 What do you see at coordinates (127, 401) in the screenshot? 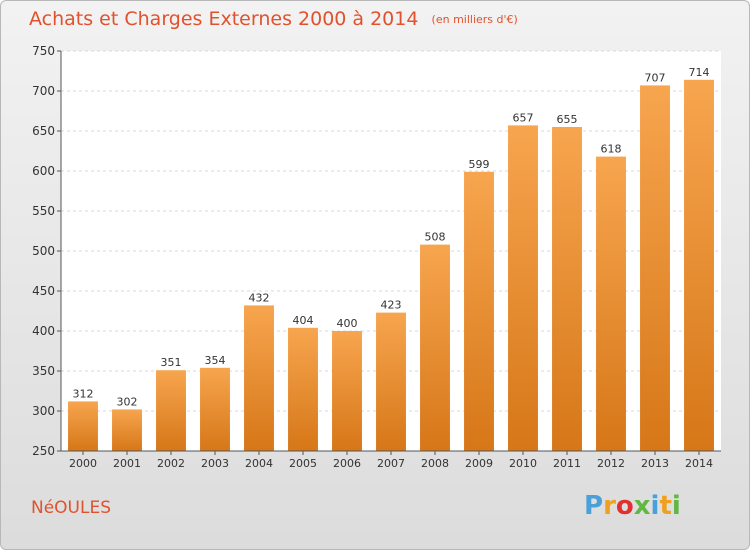
I see `data-label: 302` at bounding box center [127, 401].